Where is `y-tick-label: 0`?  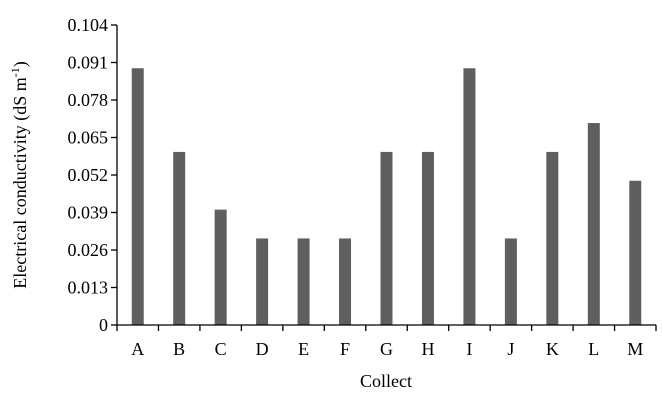 y-tick-label: 0 is located at coordinates (103, 325).